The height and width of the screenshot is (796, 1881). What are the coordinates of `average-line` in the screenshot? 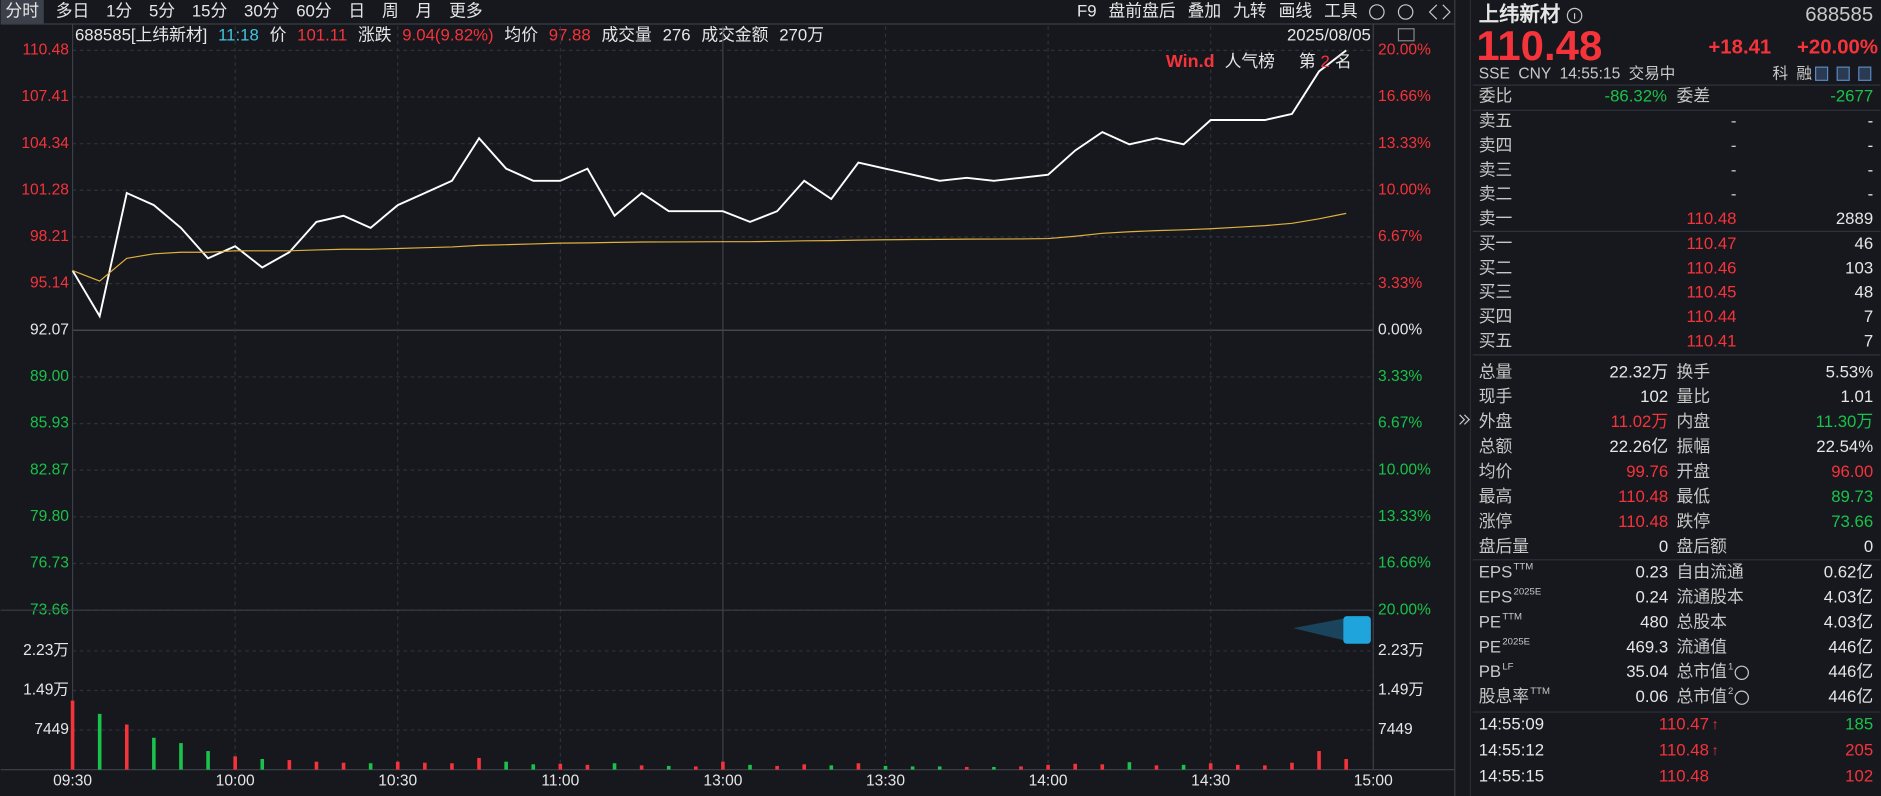 It's located at (709, 247).